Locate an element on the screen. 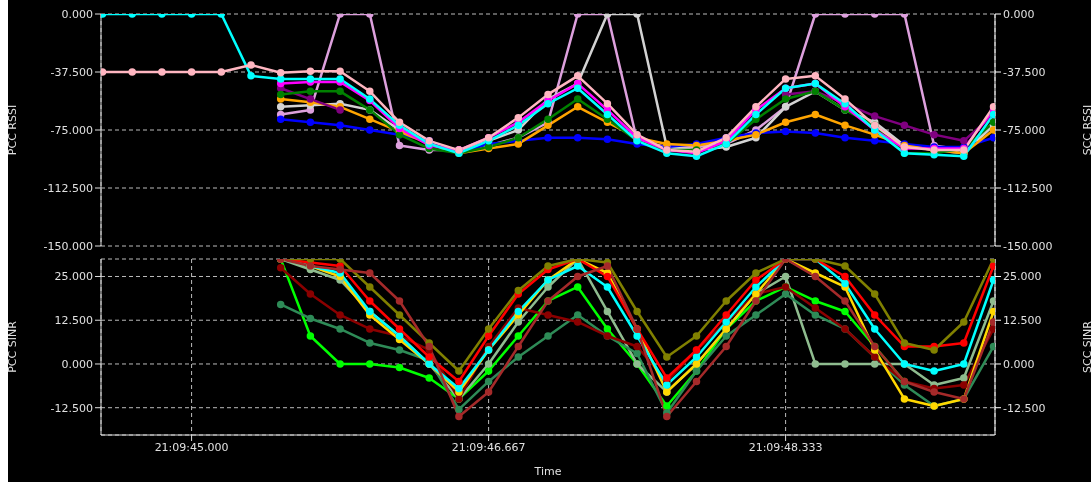  y2-axis-title: SCC RSSI is located at coordinates (1085, 130).